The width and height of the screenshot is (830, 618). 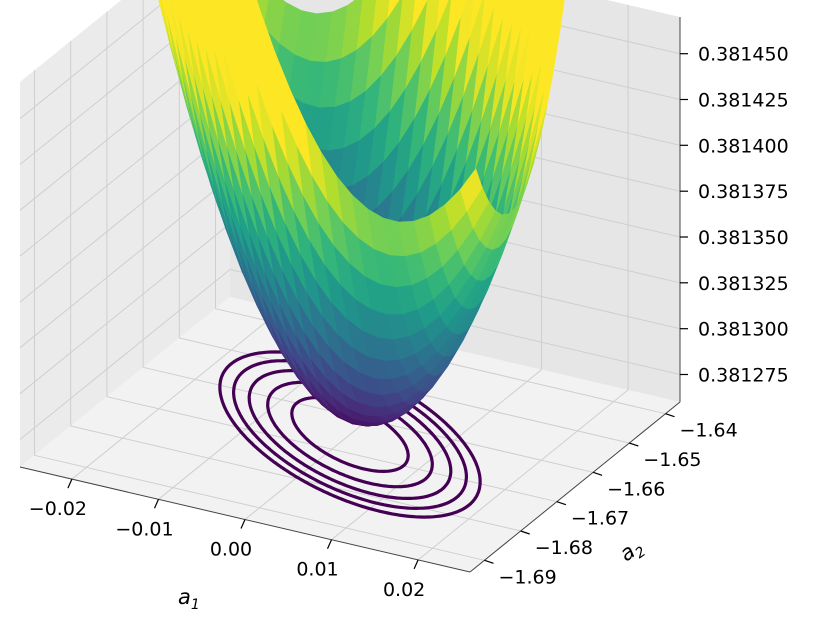 I want to click on z-tick-label: 0.381375, so click(x=743, y=192).